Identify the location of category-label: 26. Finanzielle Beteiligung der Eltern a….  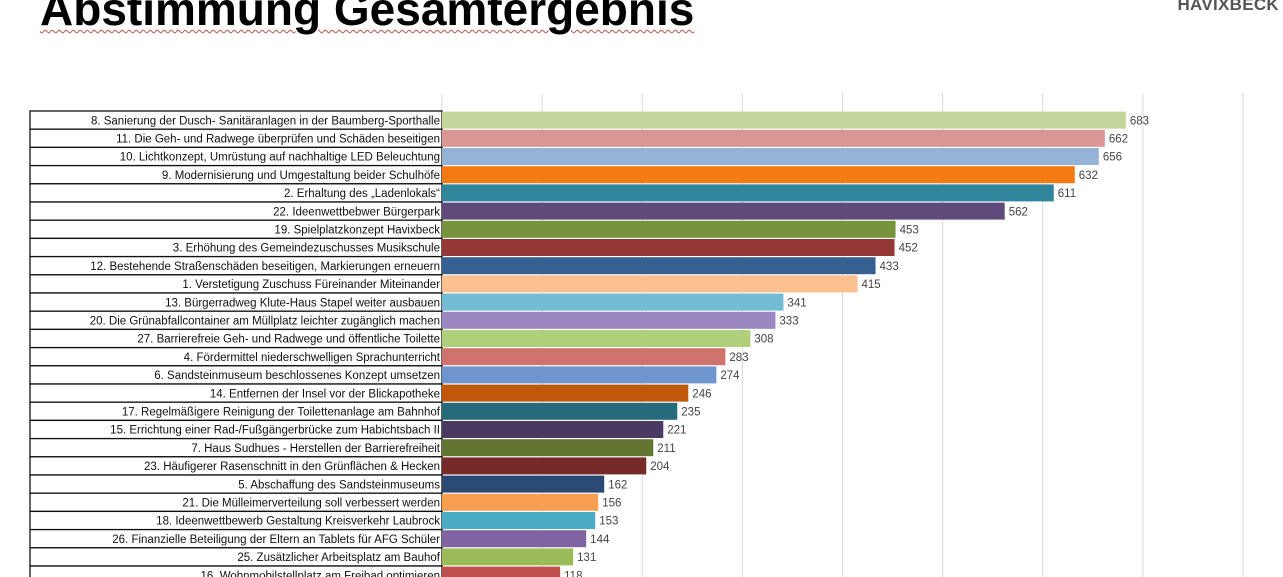
(276, 540).